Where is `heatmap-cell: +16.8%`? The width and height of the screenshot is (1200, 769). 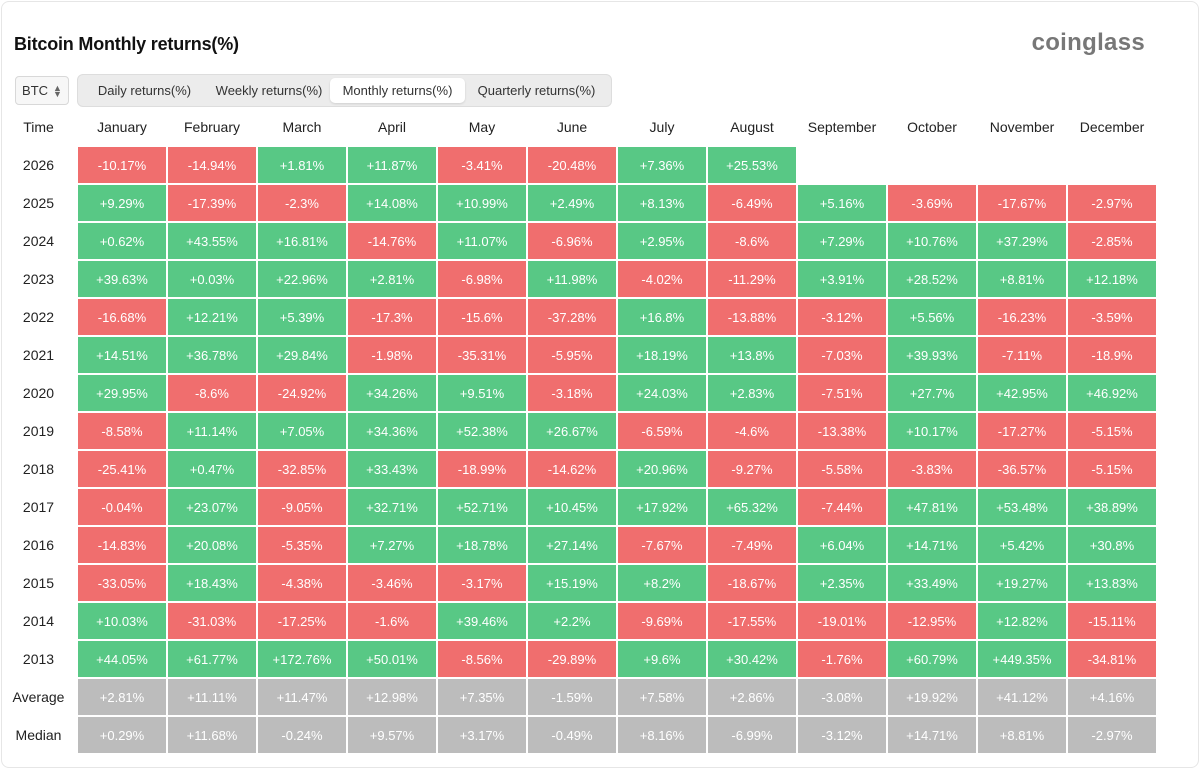
heatmap-cell: +16.8% is located at coordinates (662, 317).